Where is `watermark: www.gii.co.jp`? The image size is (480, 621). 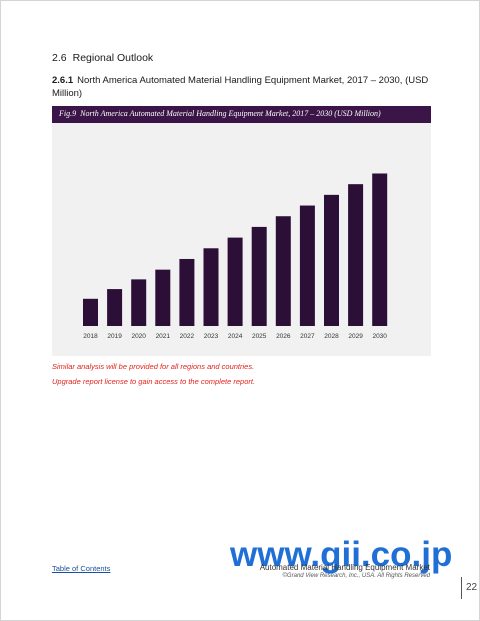
watermark: www.gii.co.jp is located at coordinates (341, 554).